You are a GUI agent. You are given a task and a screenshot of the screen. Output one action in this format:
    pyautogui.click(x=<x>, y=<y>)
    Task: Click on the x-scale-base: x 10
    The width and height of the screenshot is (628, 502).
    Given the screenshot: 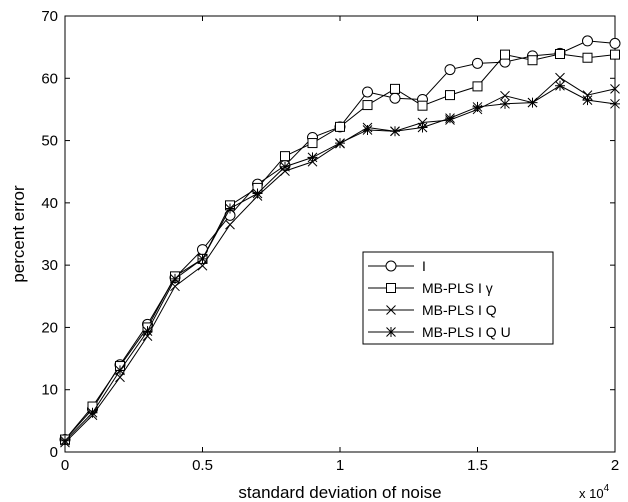 What is the action you would take?
    pyautogui.click(x=591, y=493)
    